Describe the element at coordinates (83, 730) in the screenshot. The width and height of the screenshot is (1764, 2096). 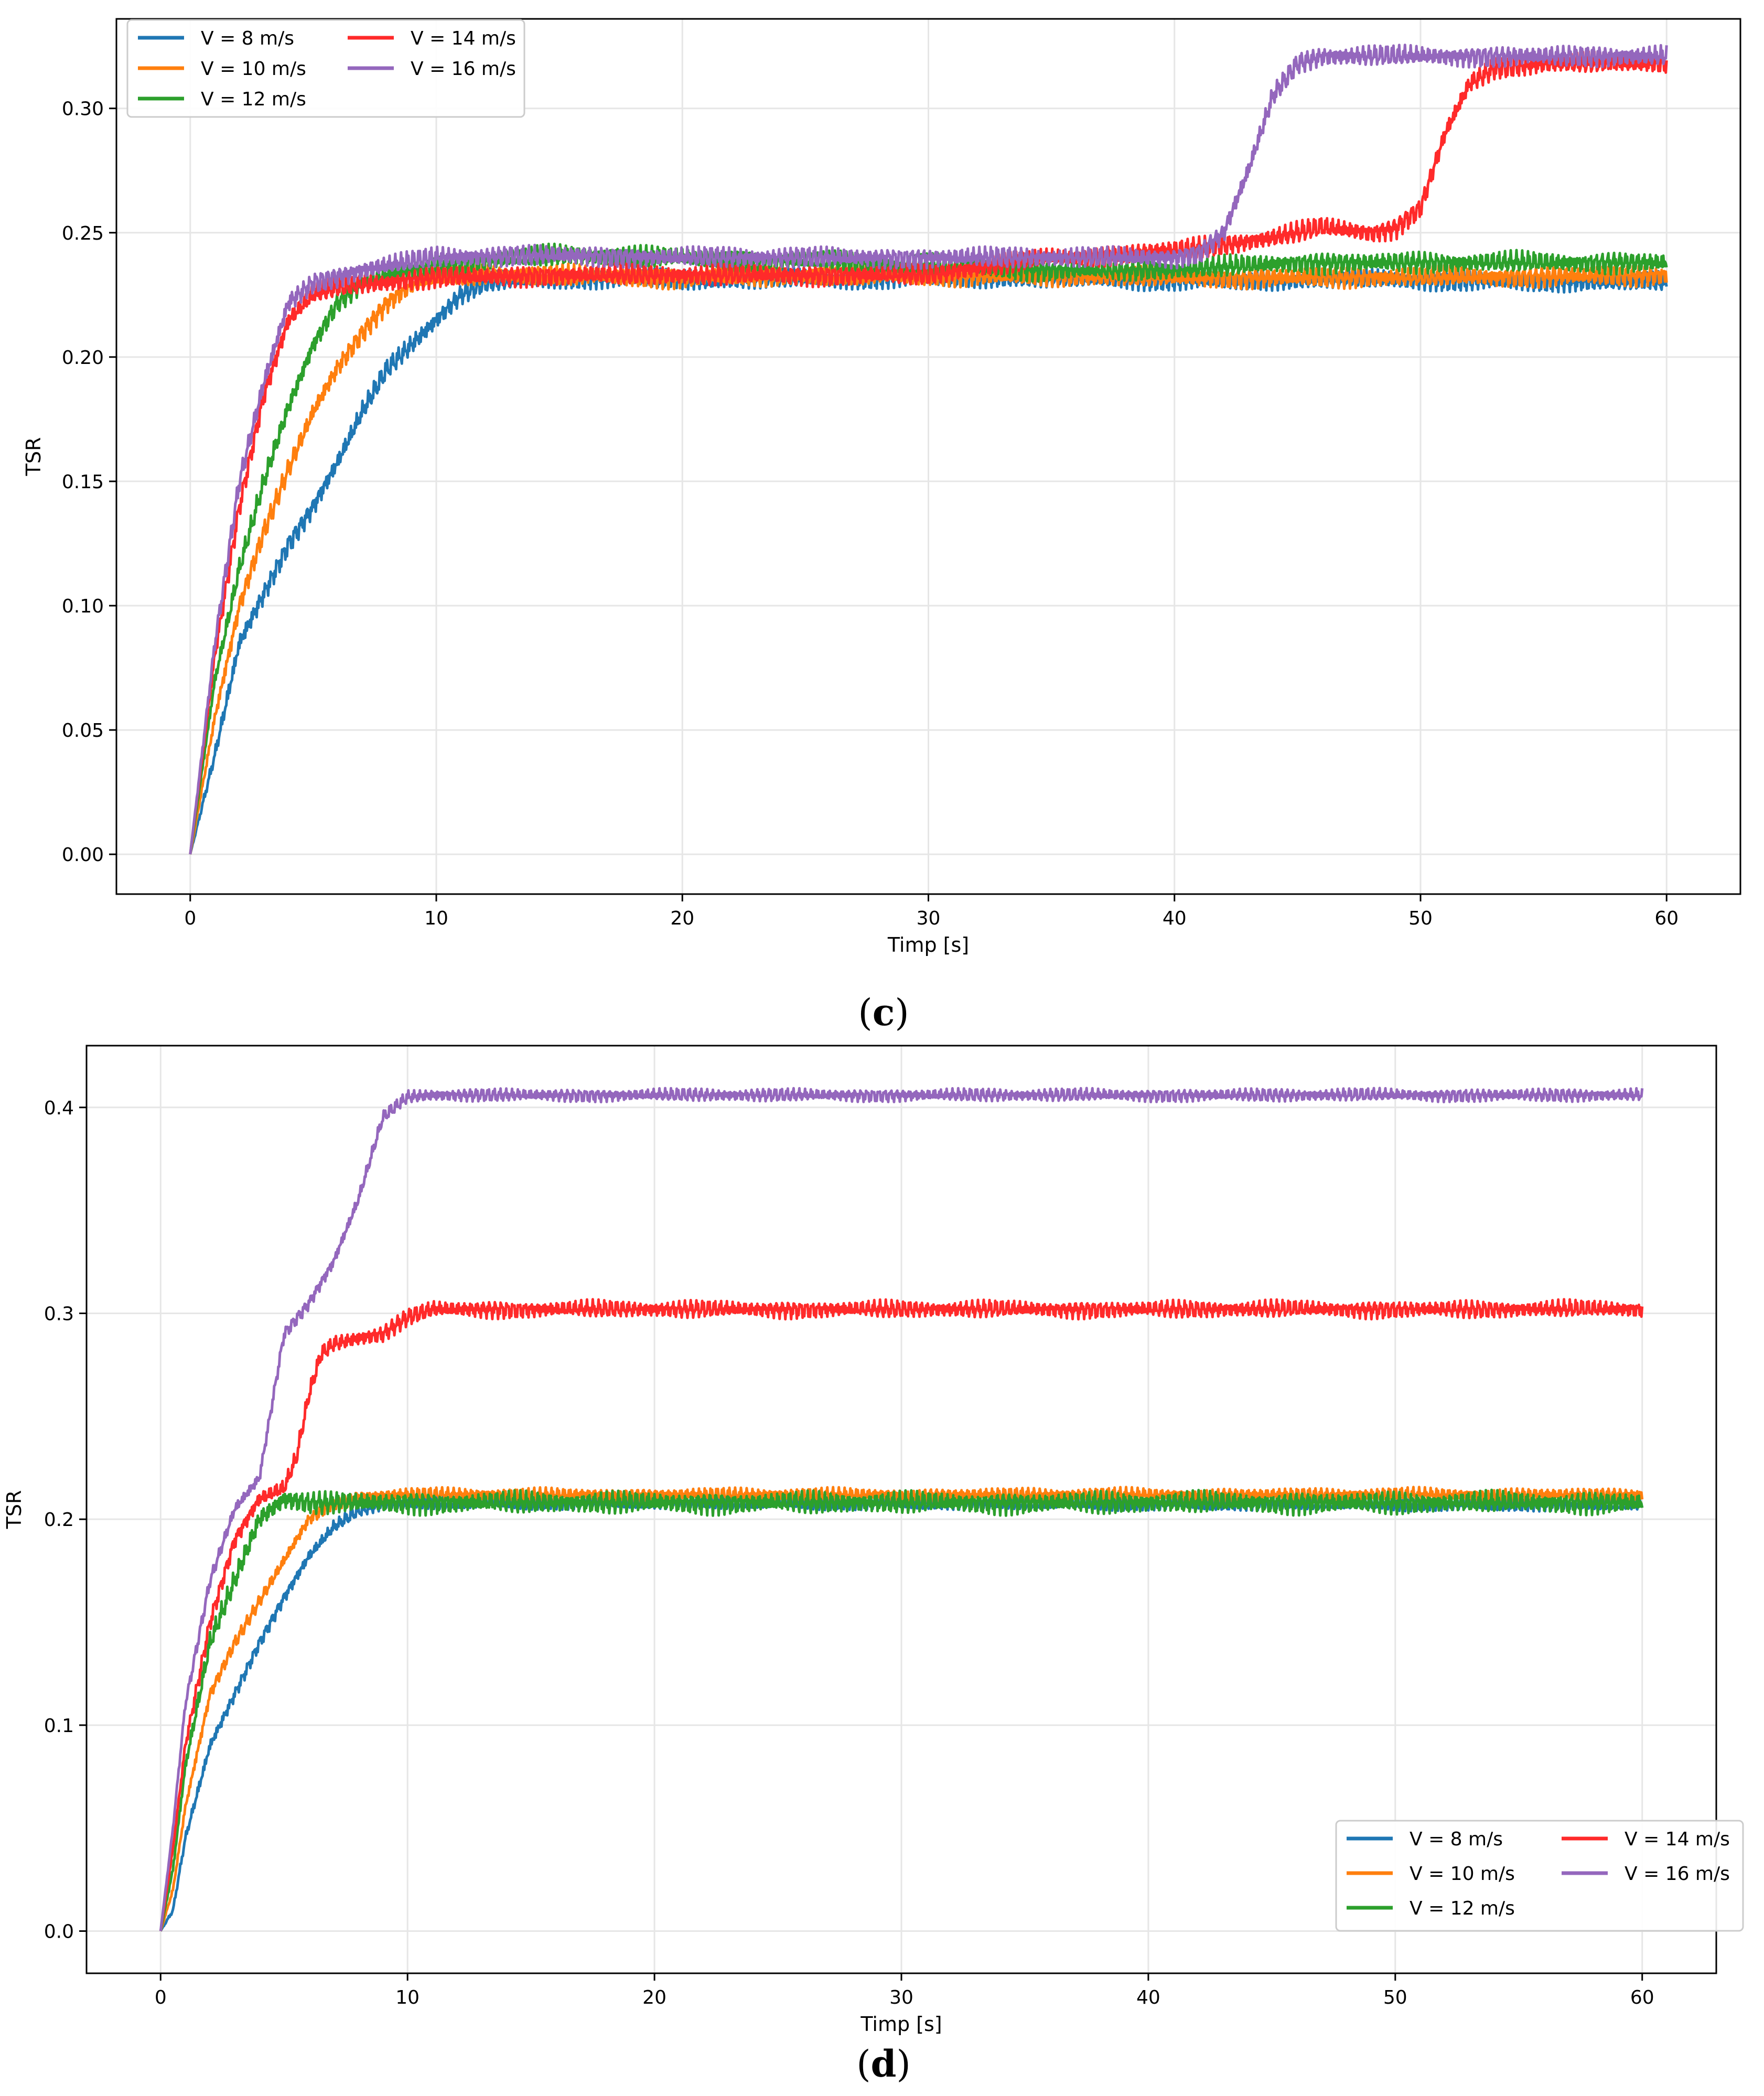
I see `y-tick-label: 0.05` at that location.